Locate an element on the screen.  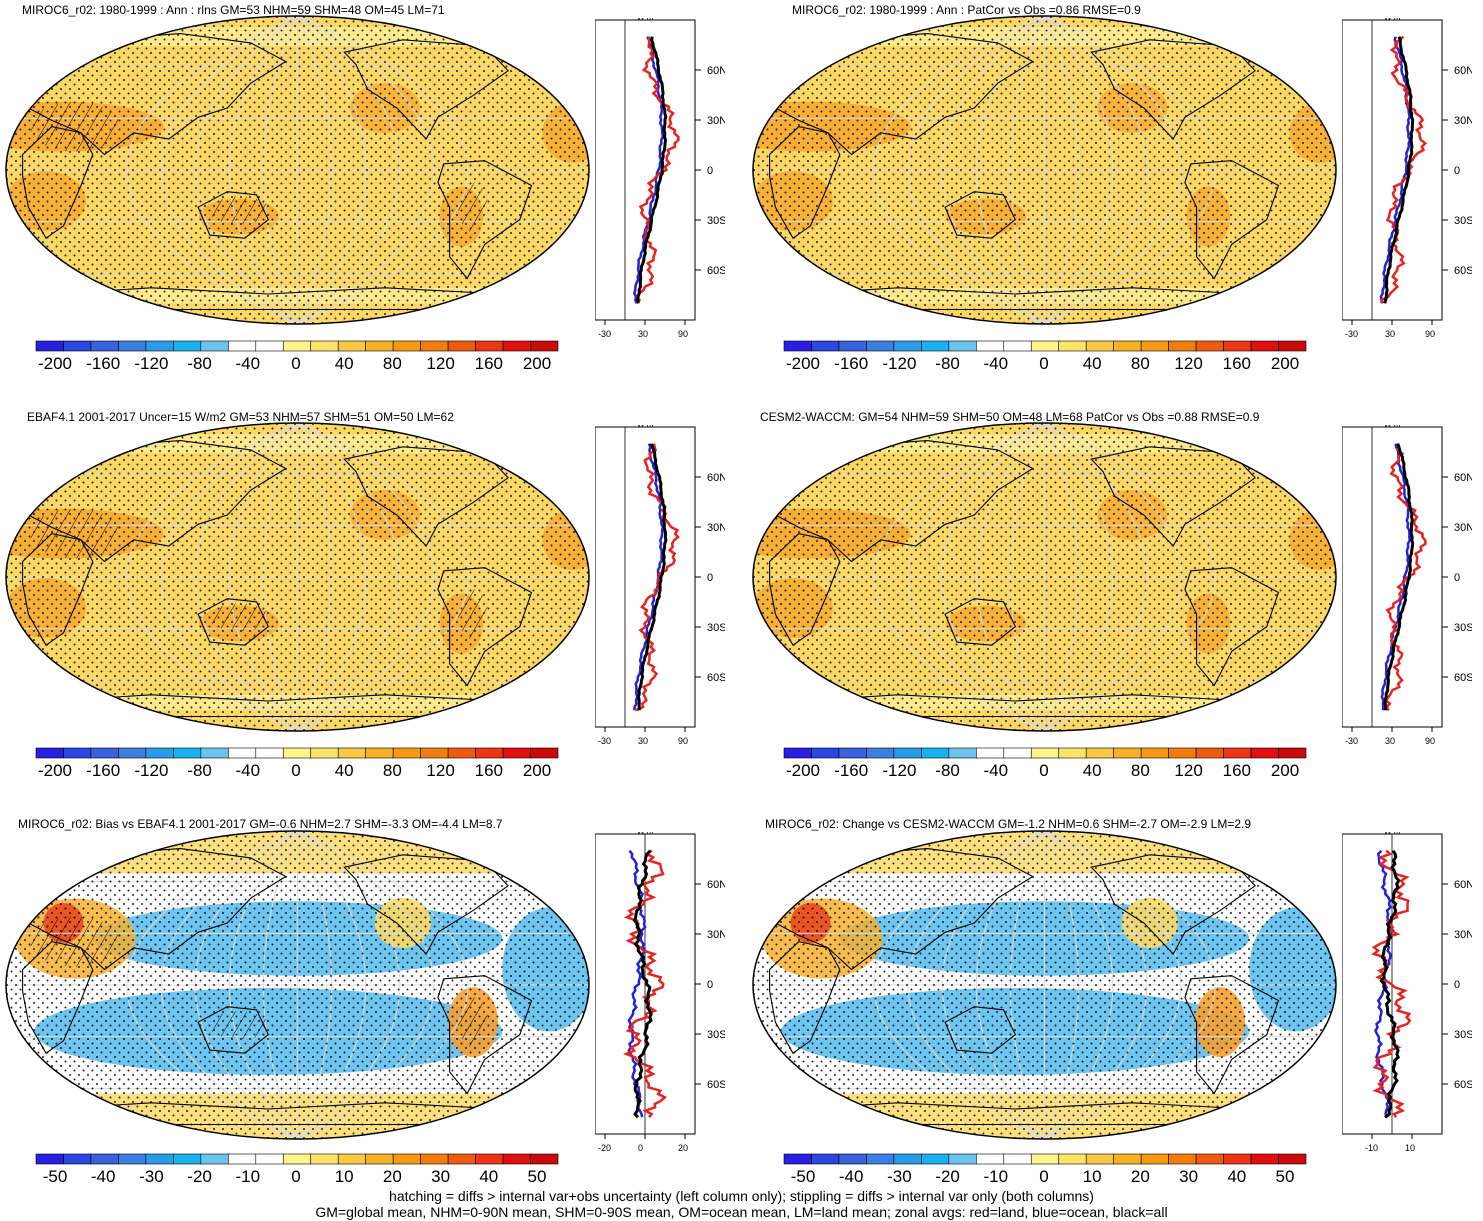
zonal-line-land is located at coordinates (644, 984).